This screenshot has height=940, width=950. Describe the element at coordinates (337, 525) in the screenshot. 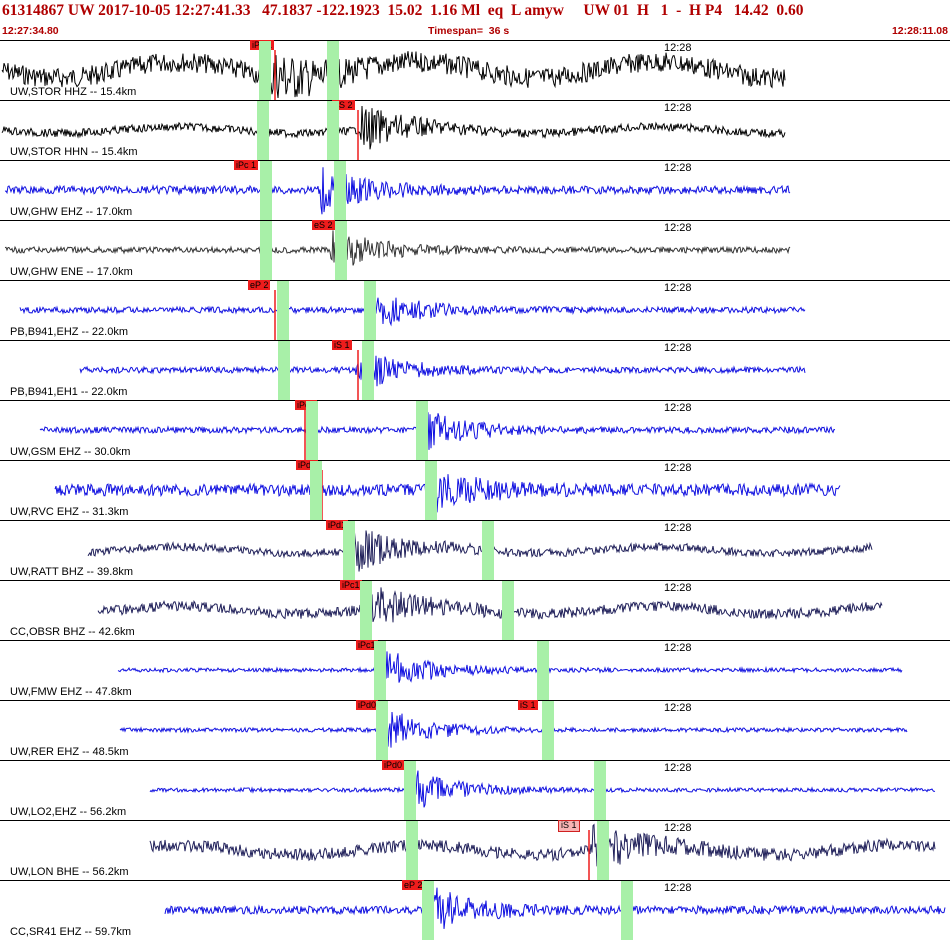

I see `pick-flag: iPd1` at that location.